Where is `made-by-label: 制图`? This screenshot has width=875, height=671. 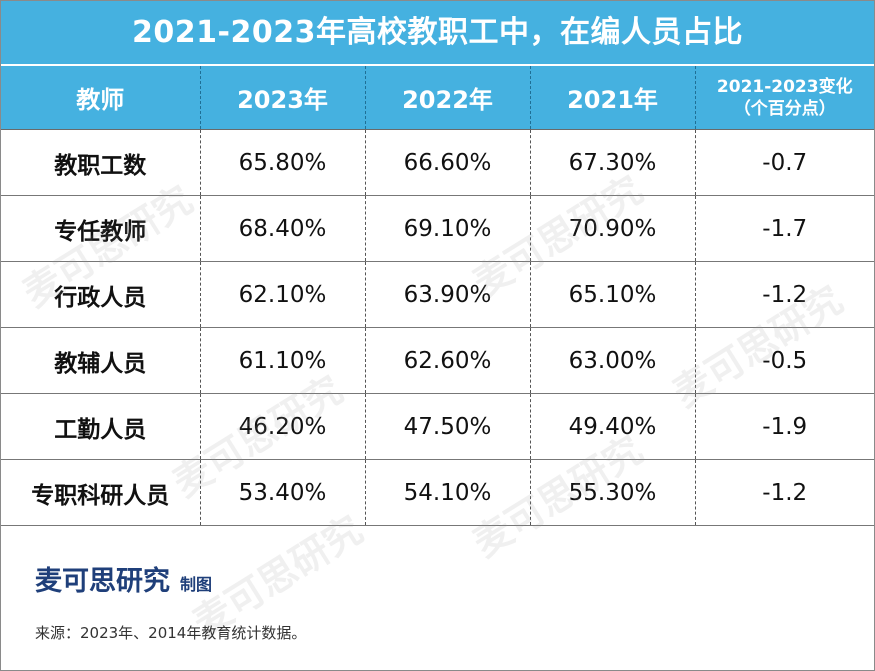
made-by-label: 制图 is located at coordinates (196, 584).